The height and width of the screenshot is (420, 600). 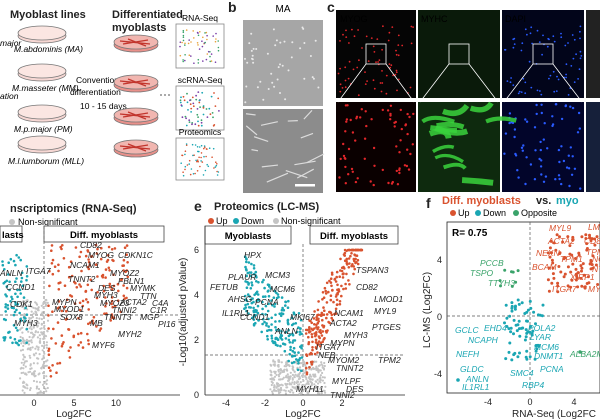 I want to click on gene-label-down: PCNA, so click(x=267, y=302).